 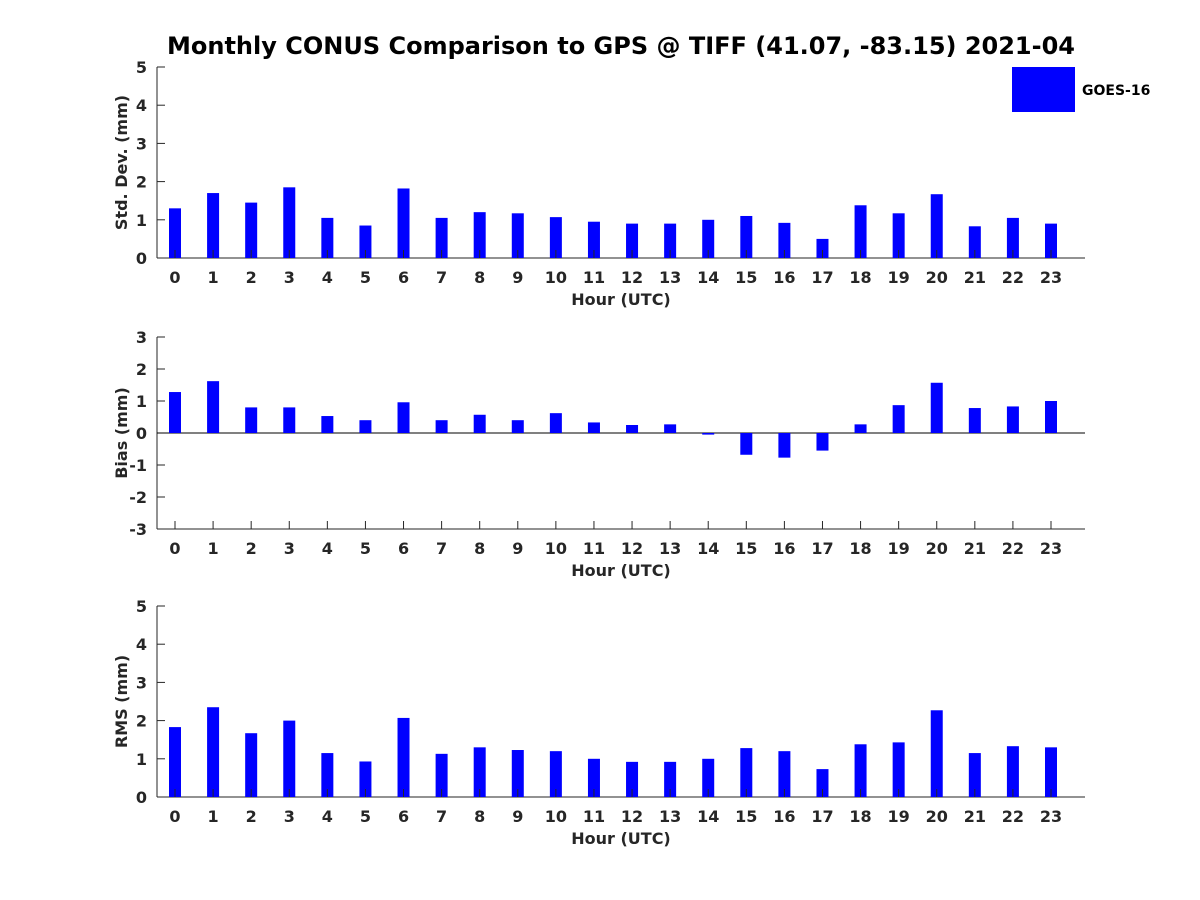 What do you see at coordinates (213, 548) in the screenshot?
I see `x-tick-label: 1` at bounding box center [213, 548].